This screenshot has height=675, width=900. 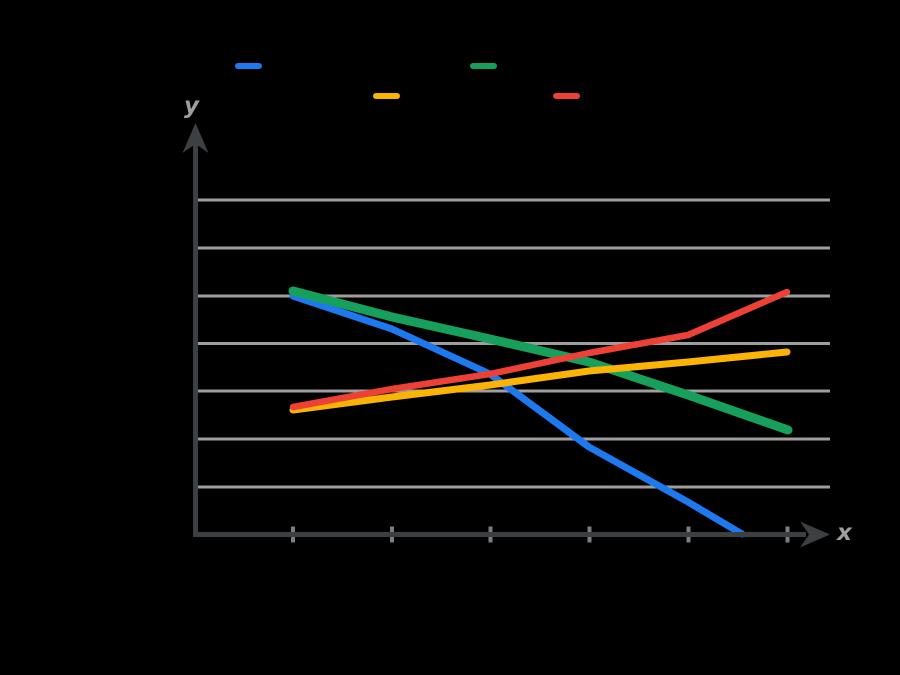 What do you see at coordinates (844, 533) in the screenshot?
I see `x-axis-label: x` at bounding box center [844, 533].